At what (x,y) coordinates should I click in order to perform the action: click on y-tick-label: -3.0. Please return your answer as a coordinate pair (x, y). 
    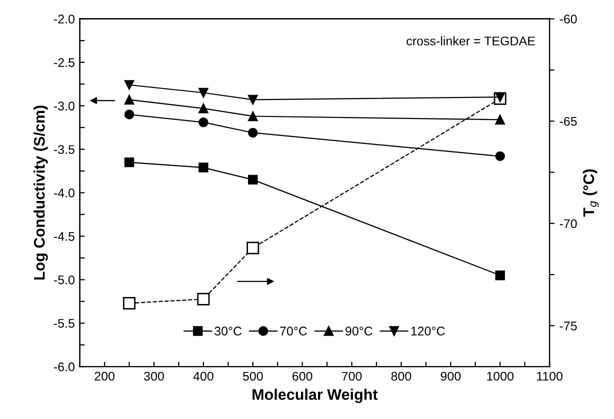
    Looking at the image, I should click on (64, 106).